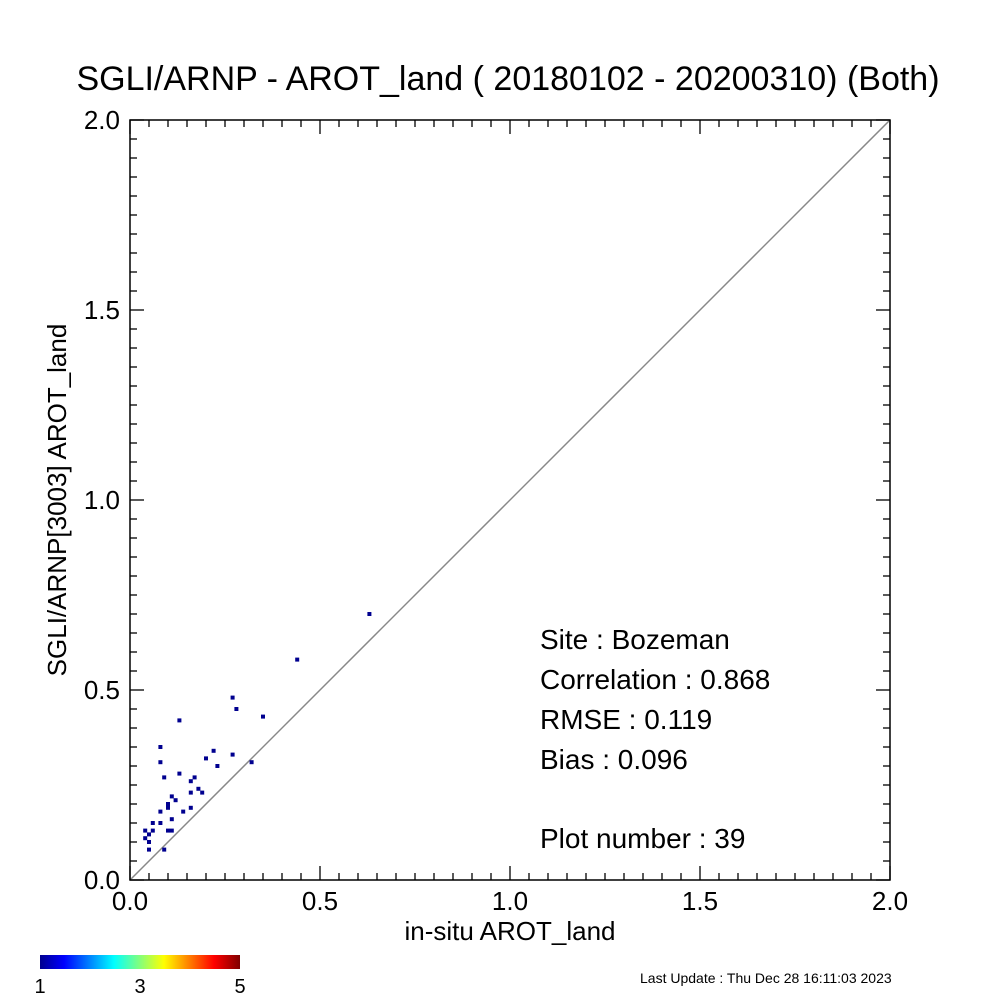 The image size is (1000, 1000). I want to click on stat-site: Site : Bozeman, so click(635, 639).